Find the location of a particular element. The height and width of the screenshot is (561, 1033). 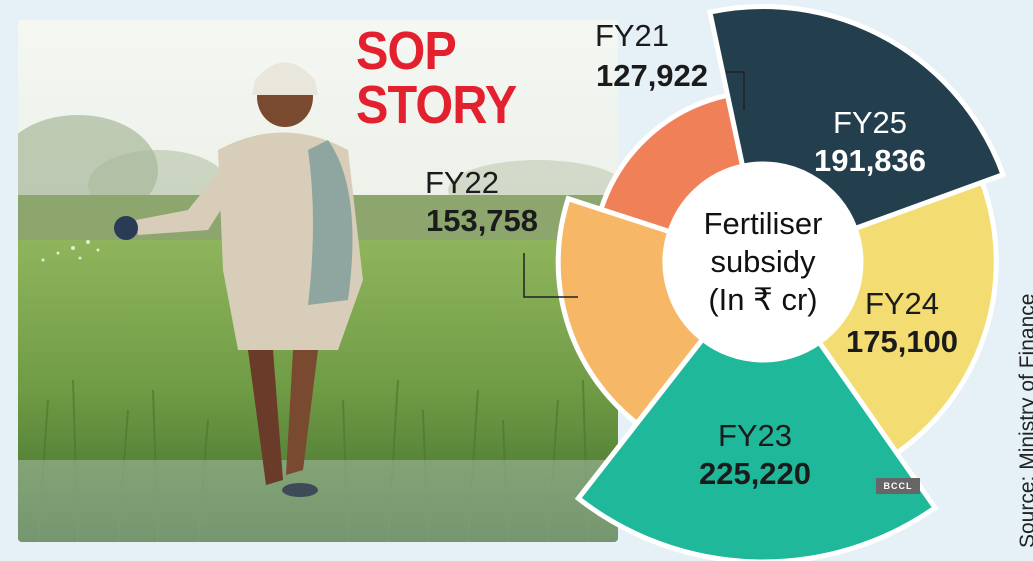

label-fy22: FY22 is located at coordinates (462, 182).